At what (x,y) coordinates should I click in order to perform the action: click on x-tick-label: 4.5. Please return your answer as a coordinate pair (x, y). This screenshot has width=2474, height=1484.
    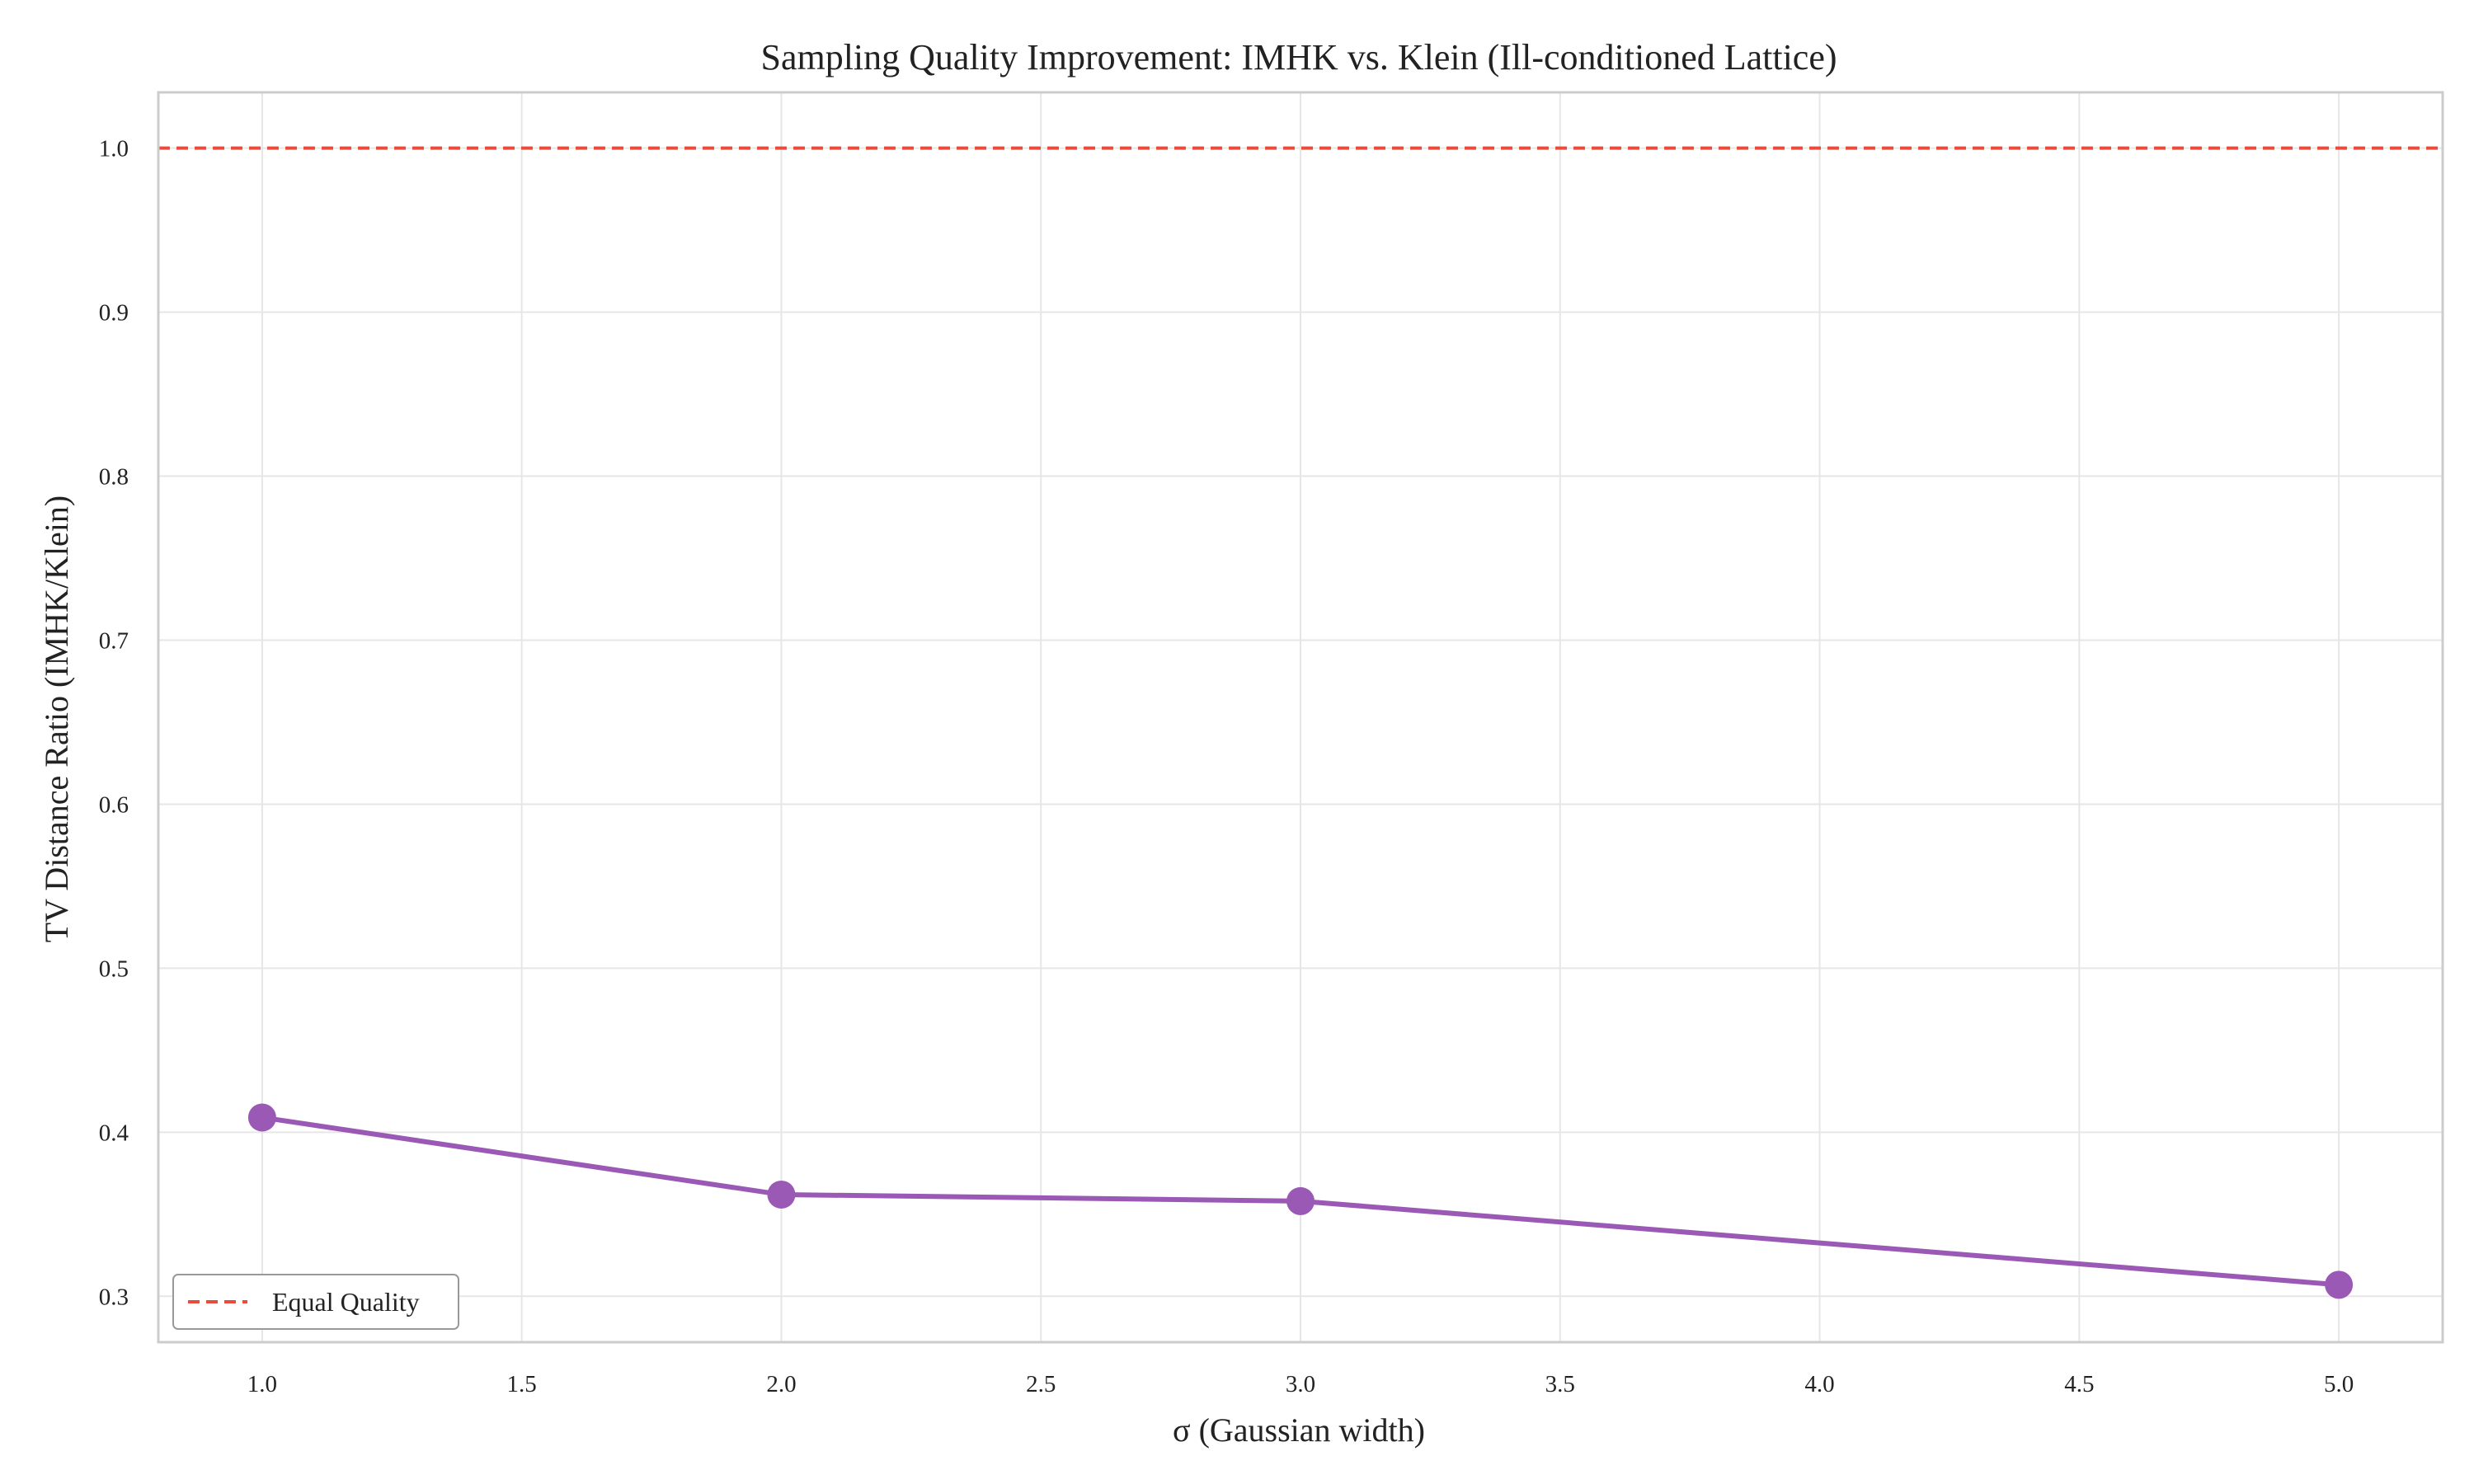
    Looking at the image, I should click on (2079, 1384).